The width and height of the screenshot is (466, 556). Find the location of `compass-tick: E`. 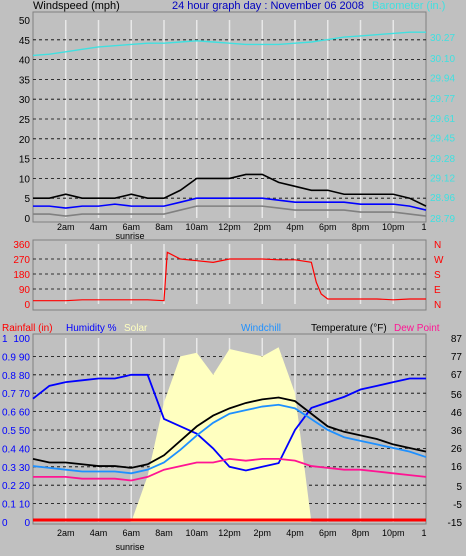

compass-tick: E is located at coordinates (437, 290).